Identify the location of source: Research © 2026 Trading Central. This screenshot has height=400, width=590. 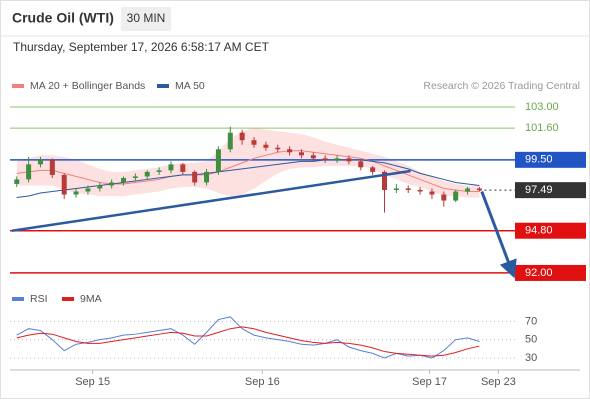
(501, 86).